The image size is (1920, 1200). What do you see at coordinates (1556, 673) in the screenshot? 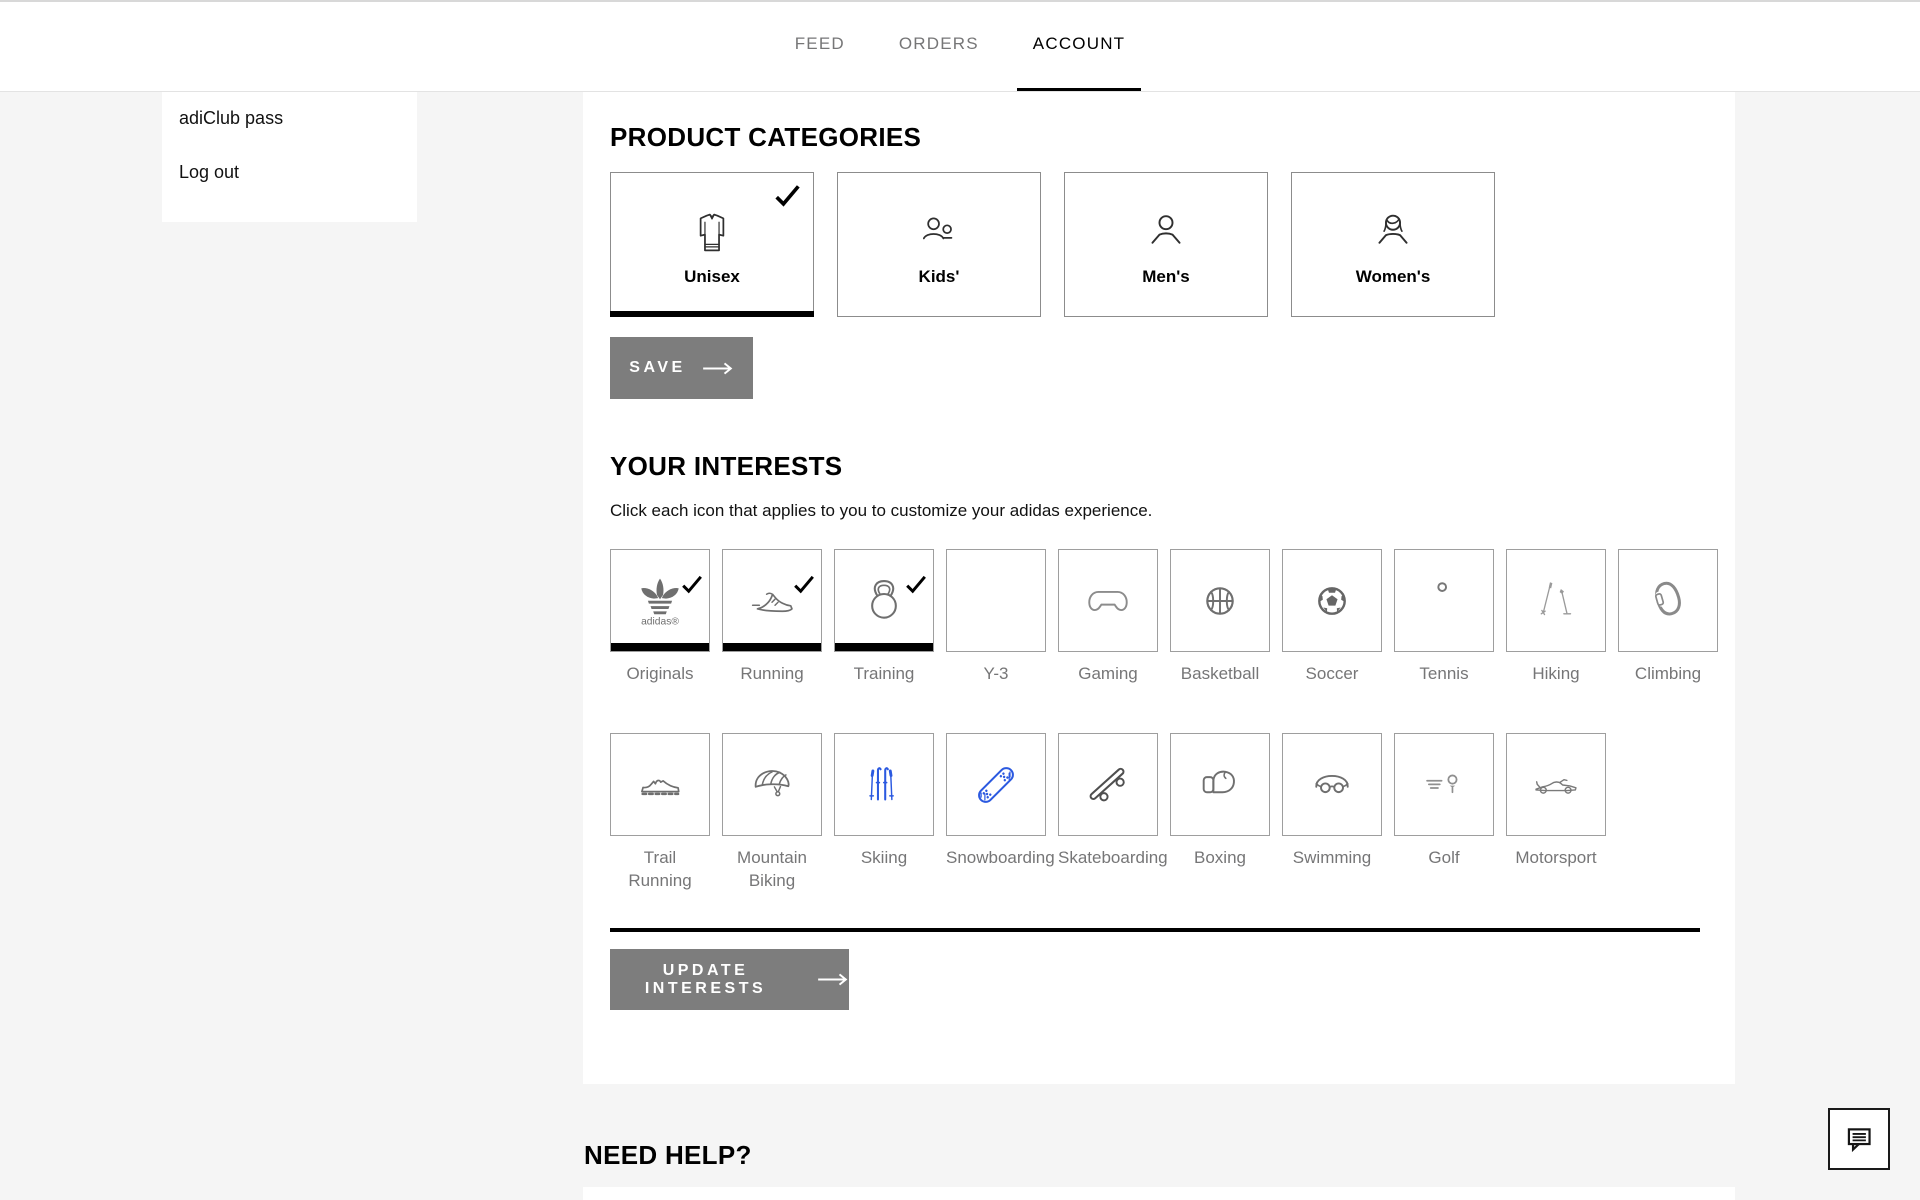
I see `interest-label: Hiking` at bounding box center [1556, 673].